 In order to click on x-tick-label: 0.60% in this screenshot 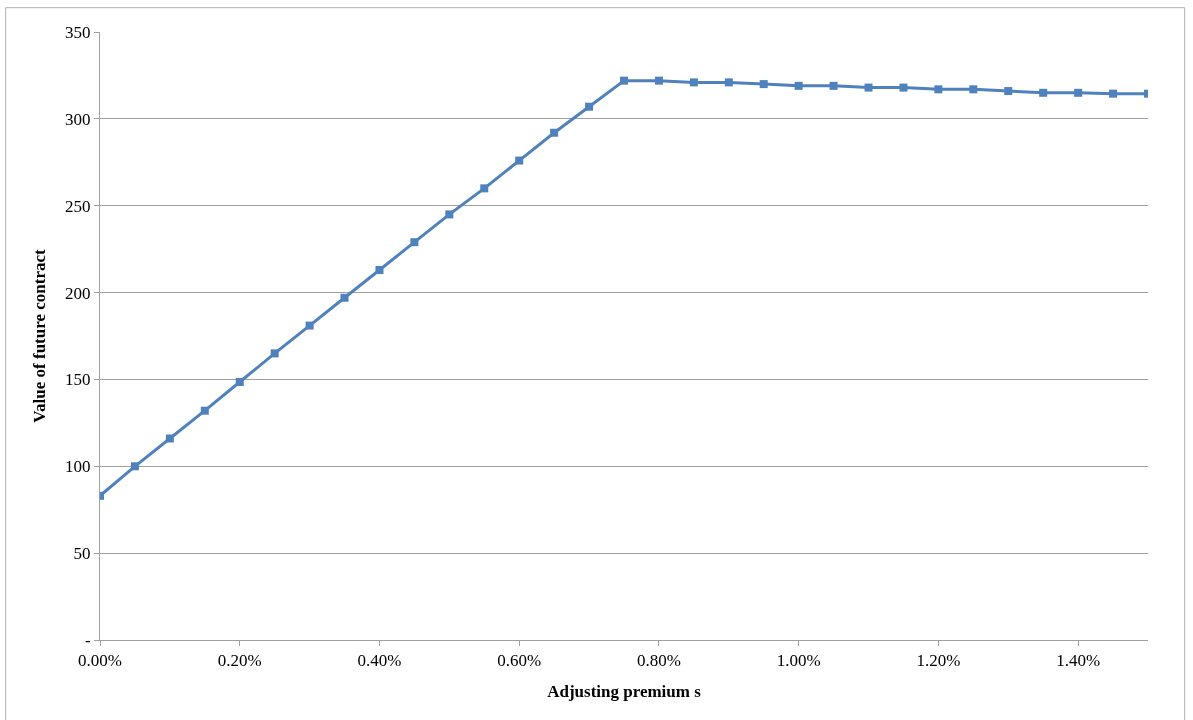, I will do `click(519, 661)`.